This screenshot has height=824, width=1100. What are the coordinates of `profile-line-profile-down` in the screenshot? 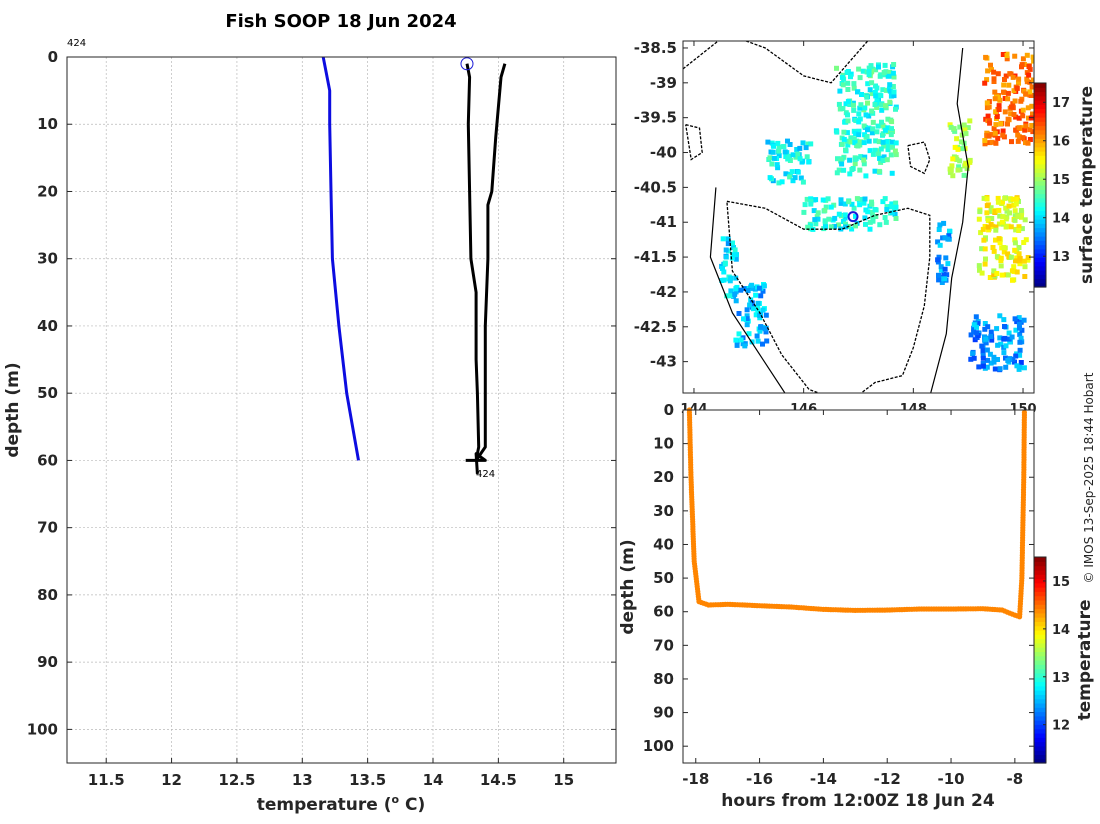 It's located at (473, 262).